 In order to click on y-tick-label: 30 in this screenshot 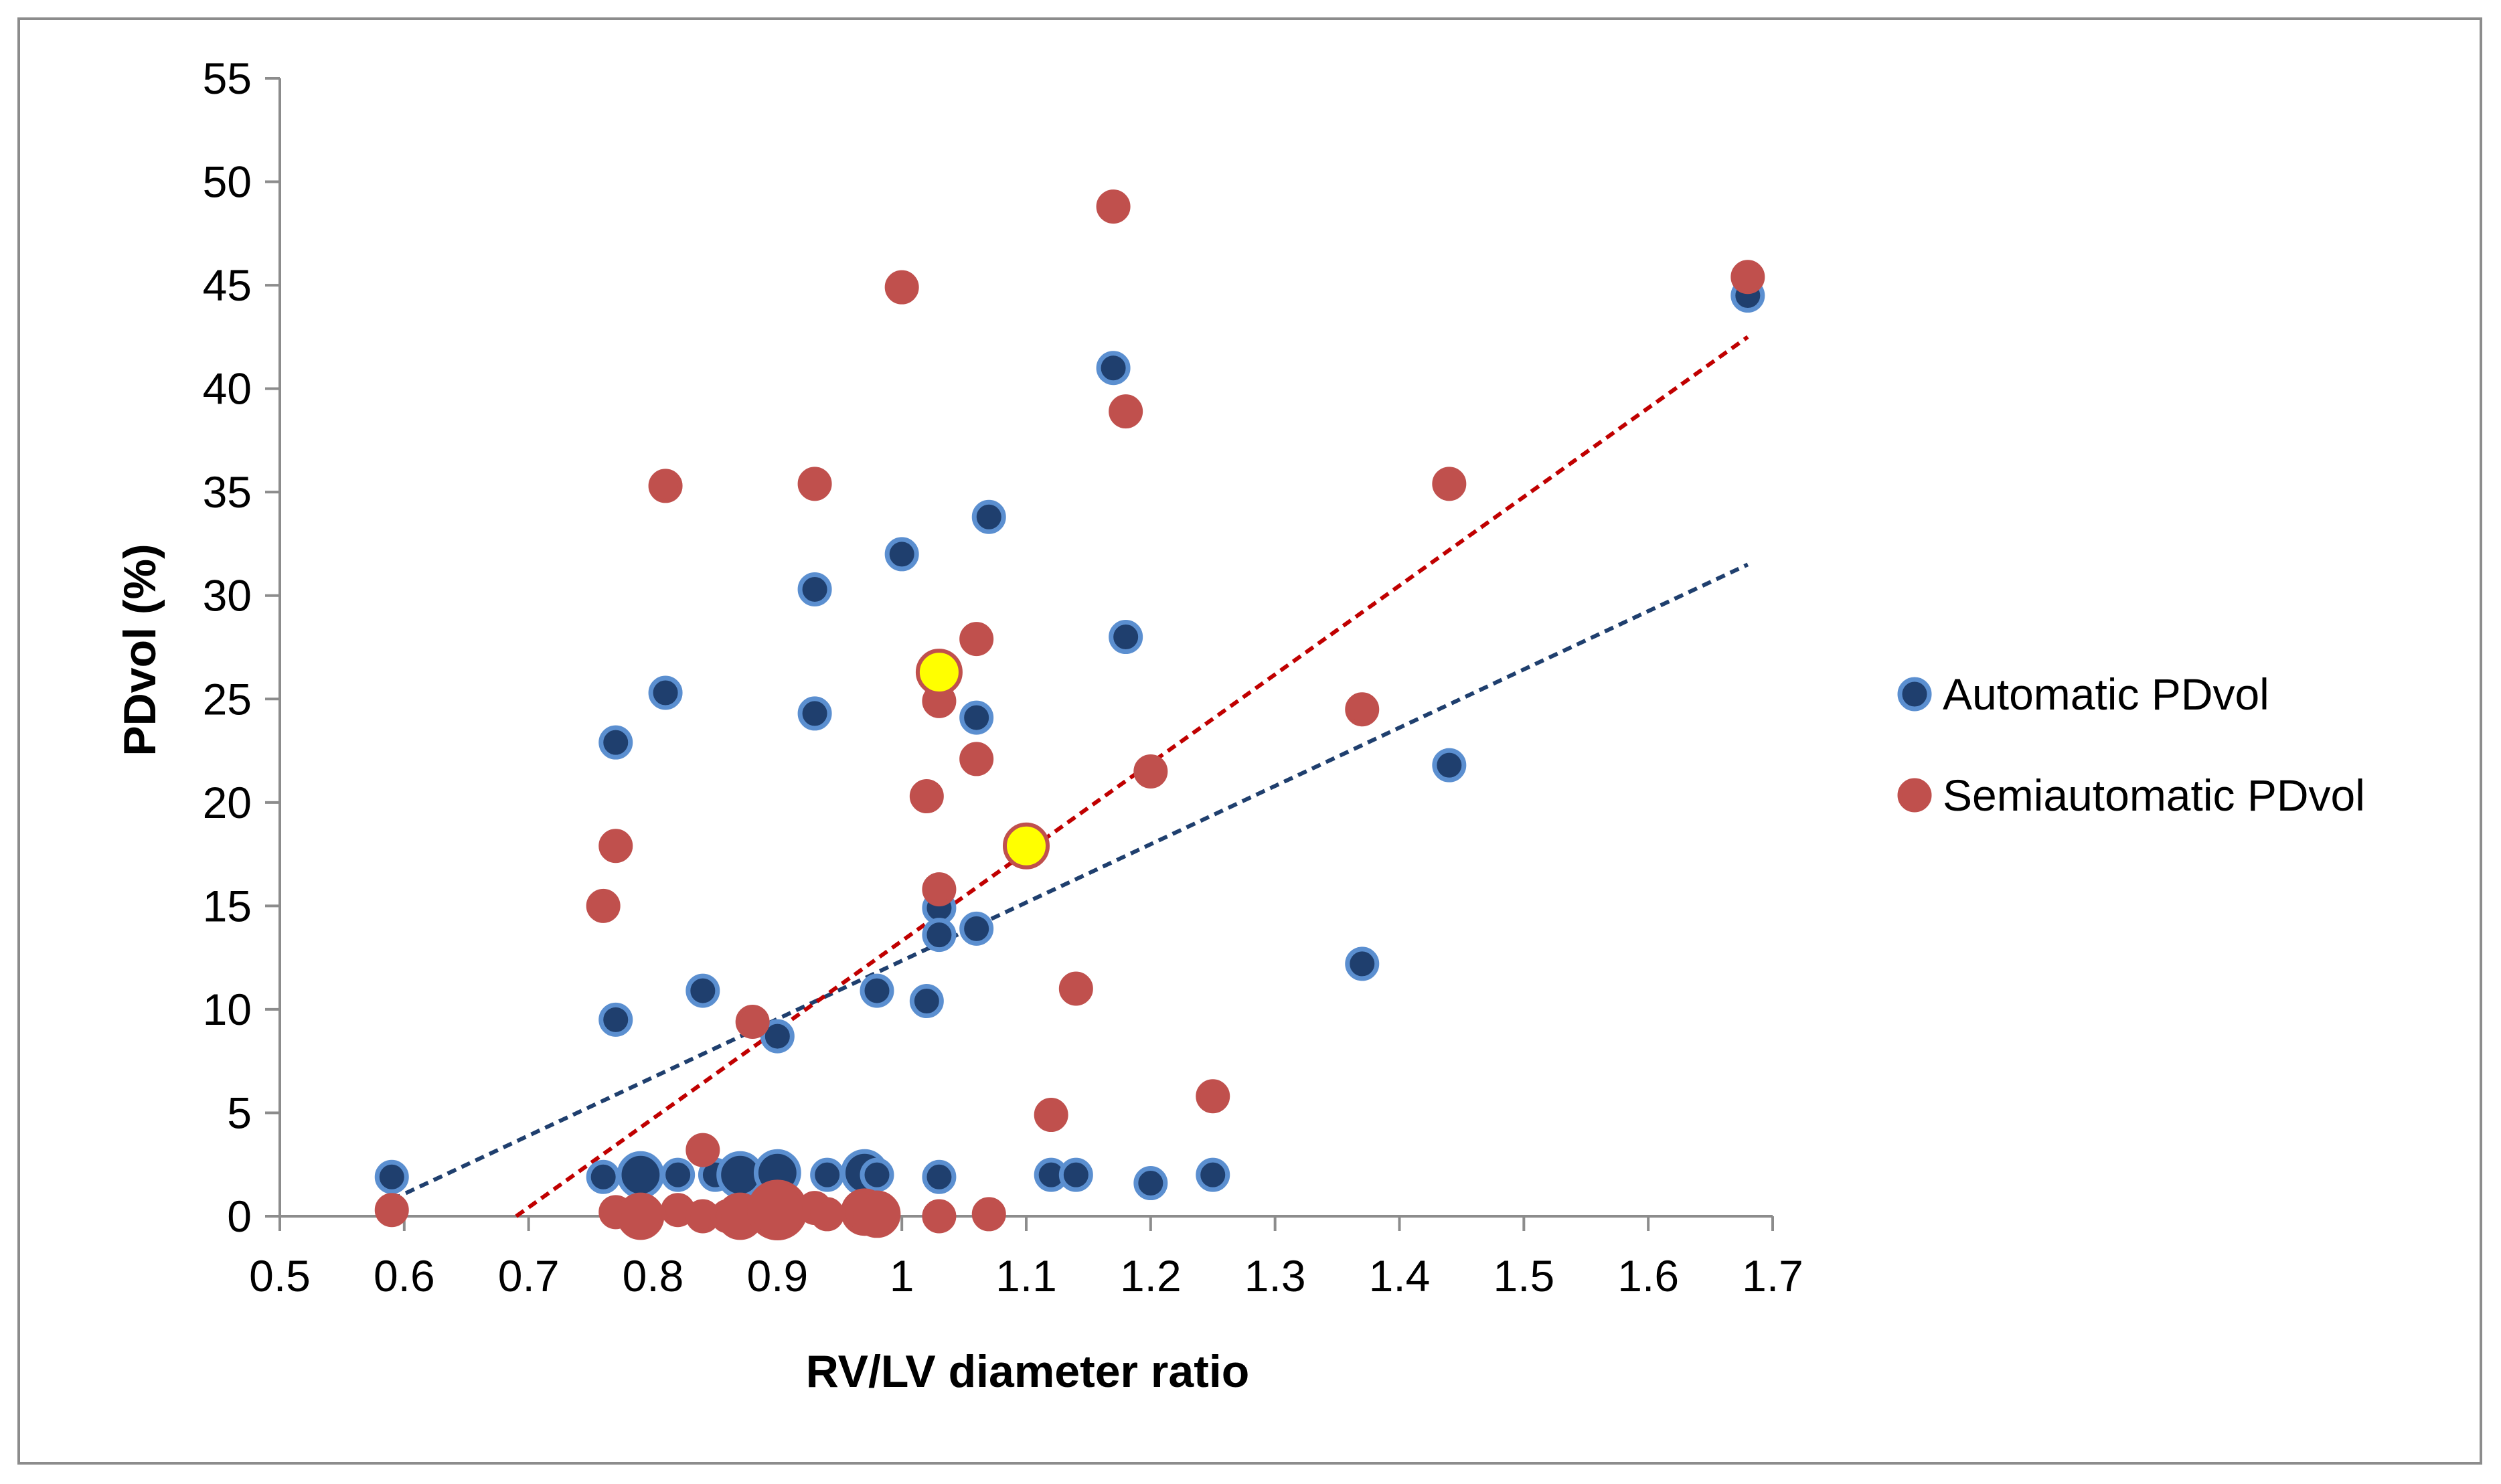, I will do `click(227, 596)`.